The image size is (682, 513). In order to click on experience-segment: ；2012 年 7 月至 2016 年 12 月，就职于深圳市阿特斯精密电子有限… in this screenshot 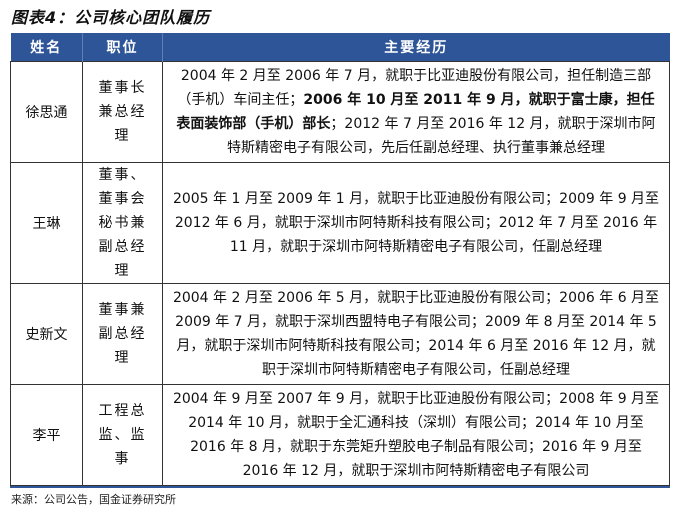, I will do `click(441, 136)`.